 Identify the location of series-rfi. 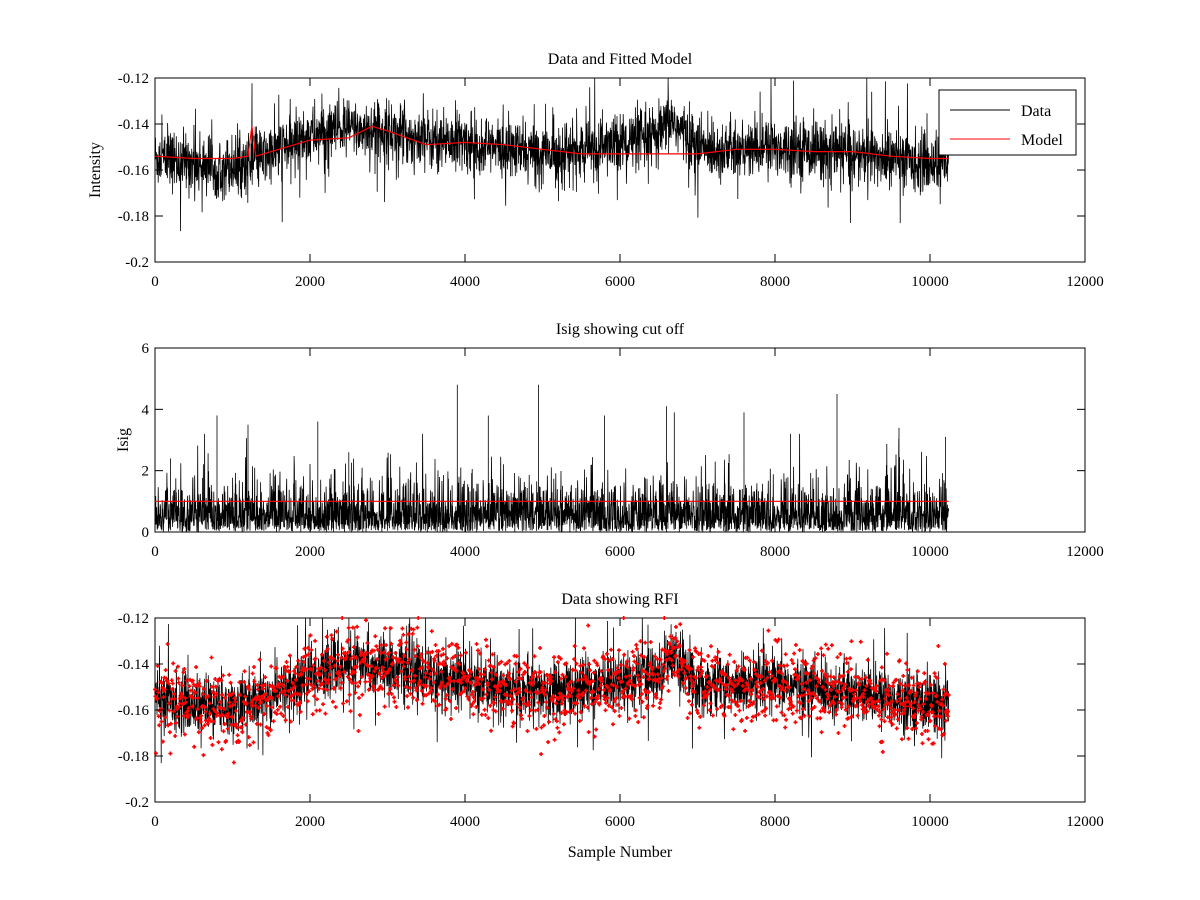
(552, 690).